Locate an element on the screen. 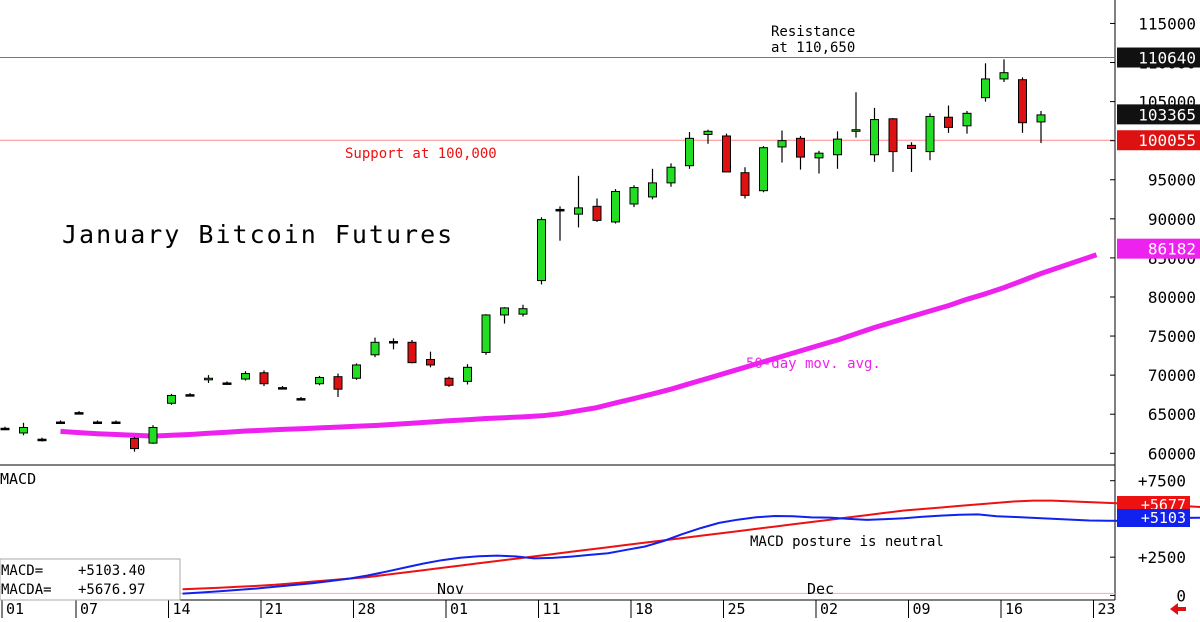 The height and width of the screenshot is (622, 1200). left-arrow-icon is located at coordinates (1178, 609).